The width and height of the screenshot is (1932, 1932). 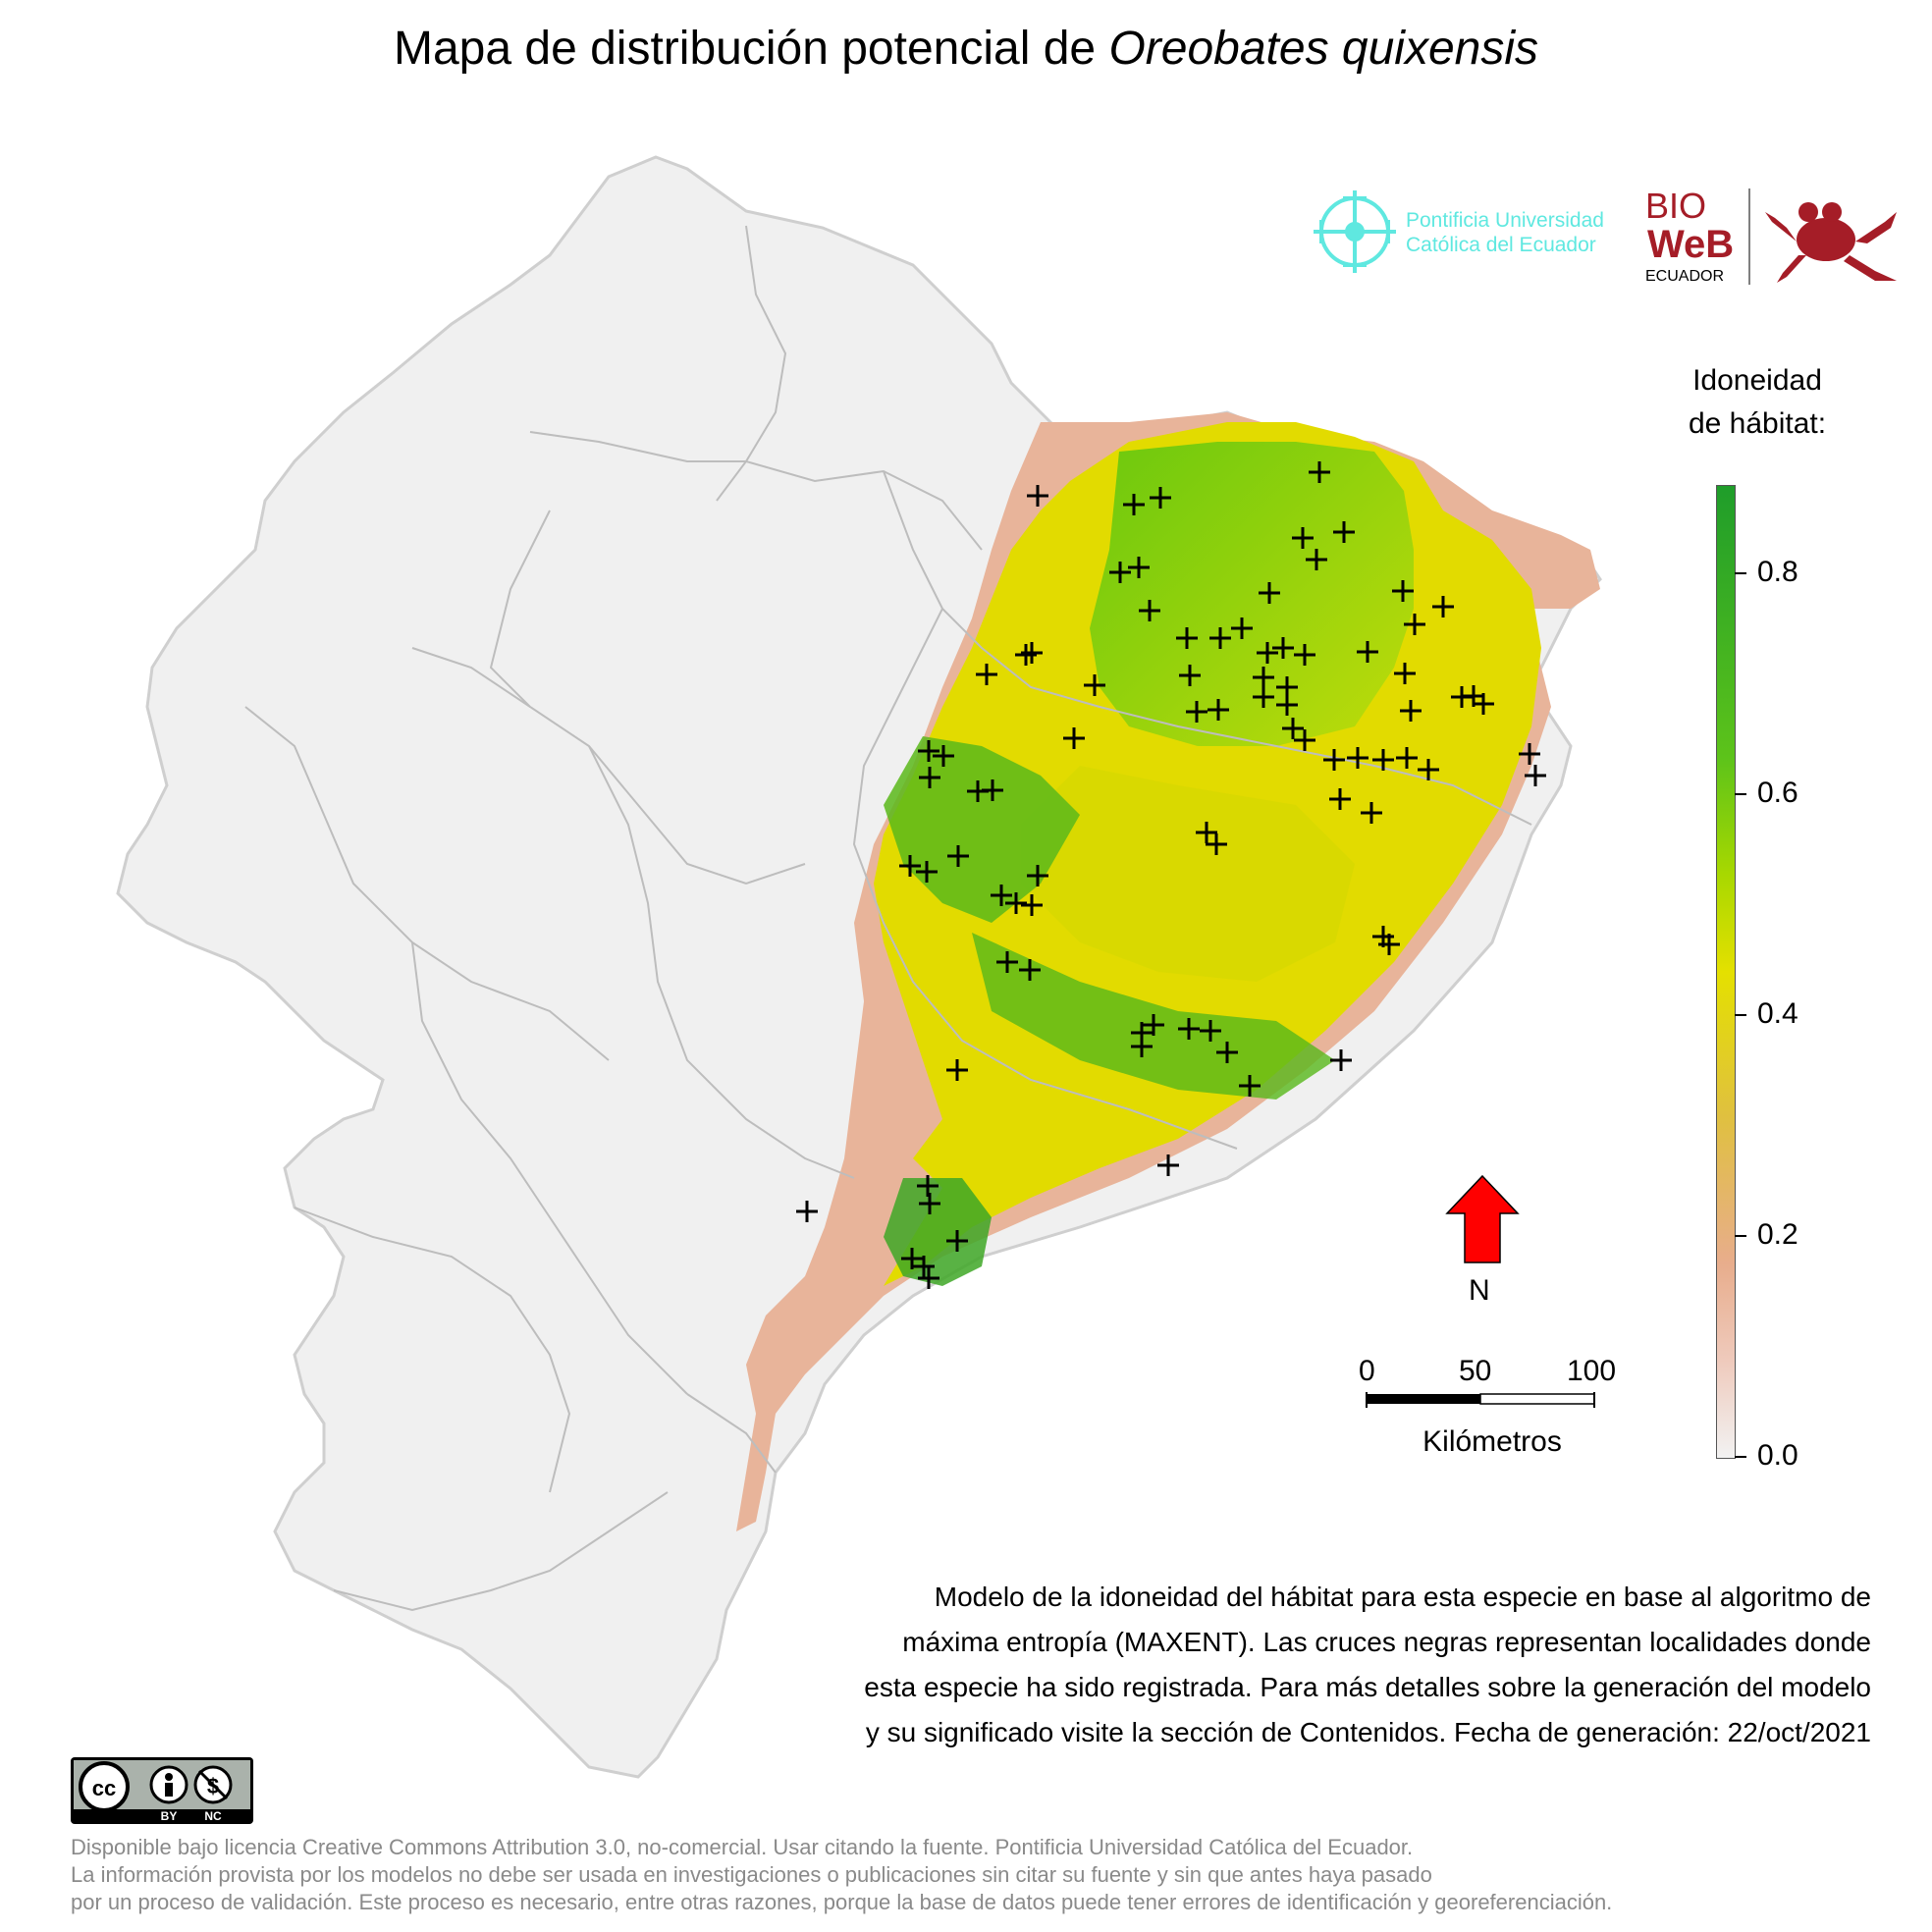 What do you see at coordinates (1777, 1234) in the screenshot?
I see `legend-tick-label: 0.2` at bounding box center [1777, 1234].